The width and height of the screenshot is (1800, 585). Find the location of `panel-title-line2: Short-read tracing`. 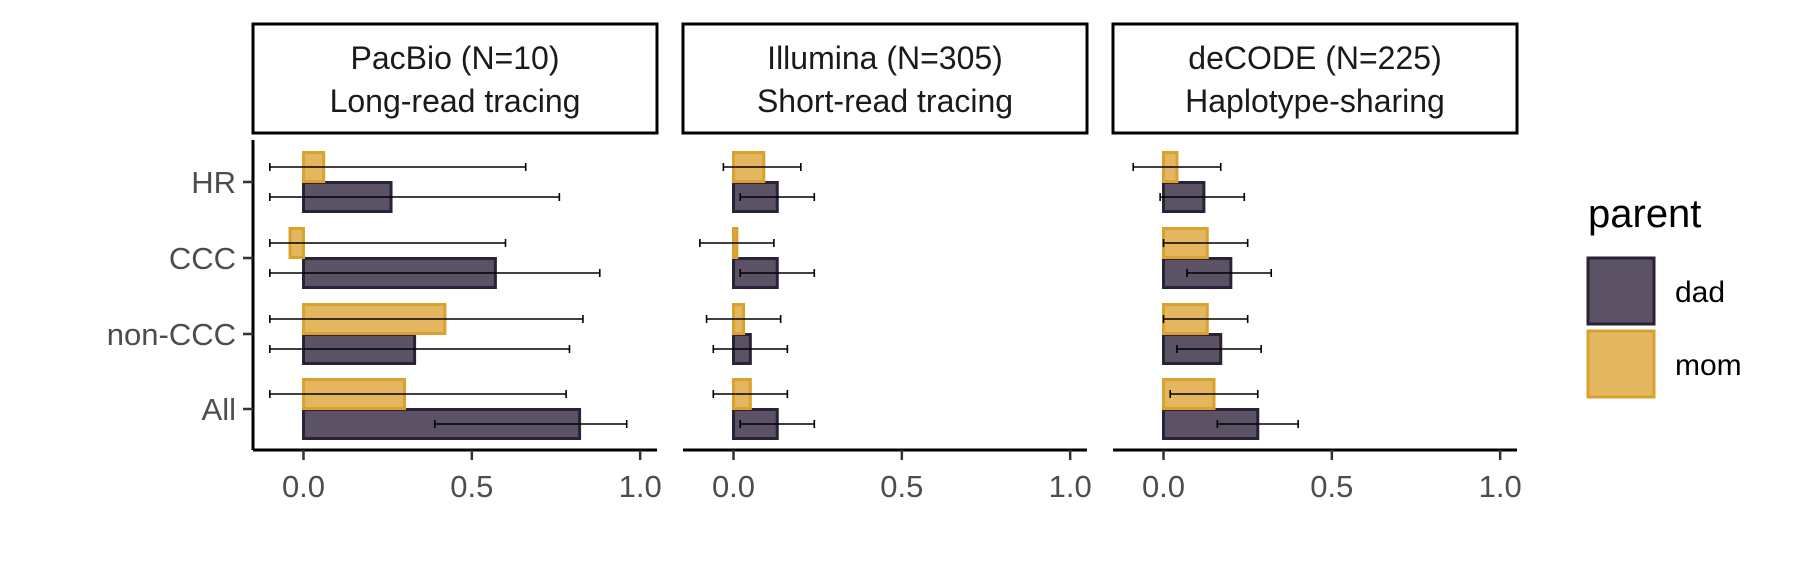

panel-title-line2: Short-read tracing is located at coordinates (885, 101).